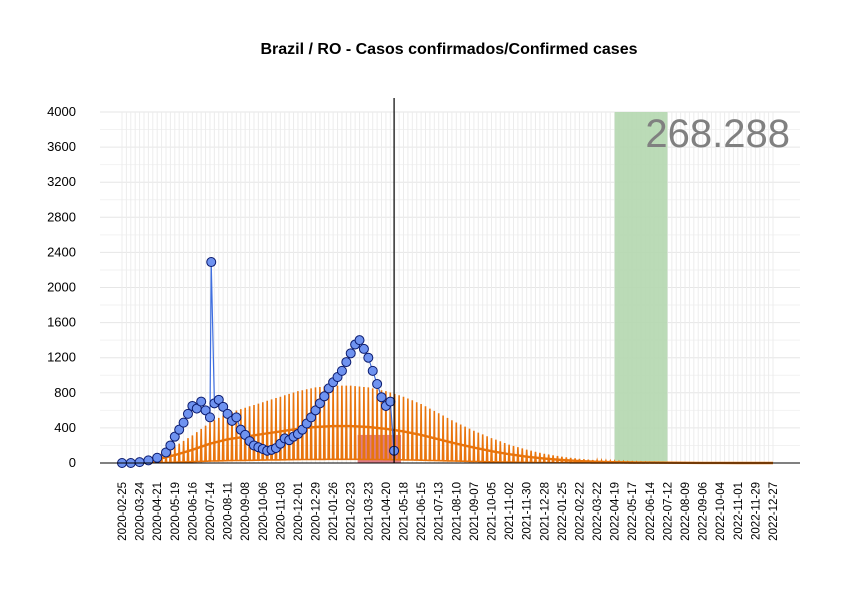  Describe the element at coordinates (756, 511) in the screenshot. I see `x-tick-label: 2022-11-29` at that location.